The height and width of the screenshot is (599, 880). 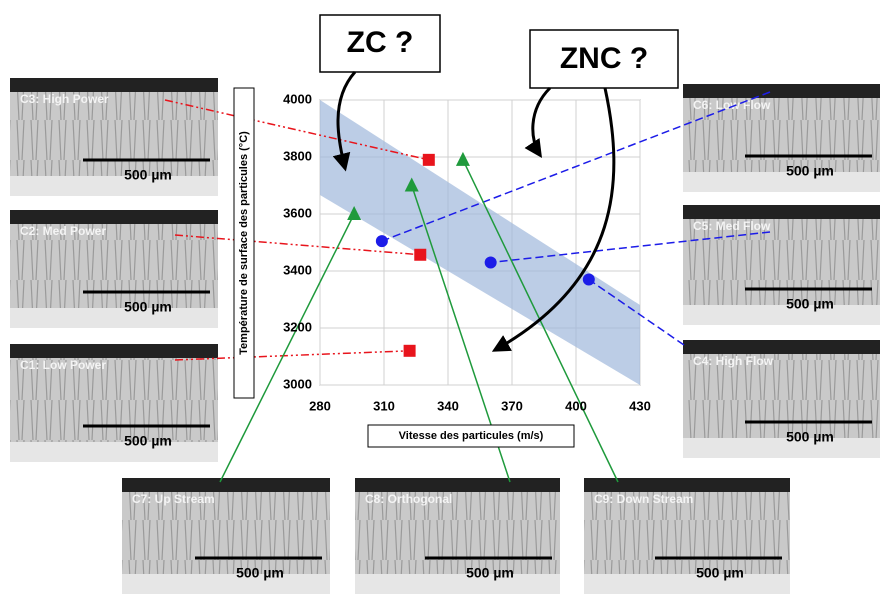 I want to click on micrograph-label: C7: Up Stream, so click(x=173, y=499).